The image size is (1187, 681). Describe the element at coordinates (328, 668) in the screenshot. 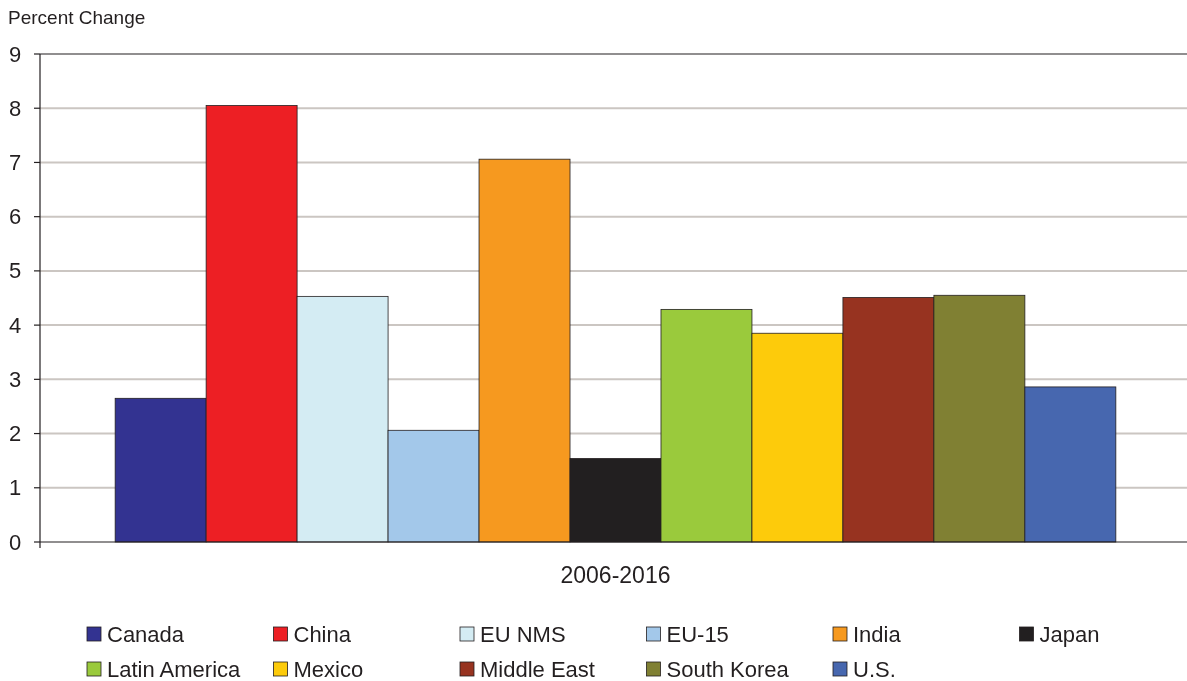

I see `legend-label: Mexico` at that location.